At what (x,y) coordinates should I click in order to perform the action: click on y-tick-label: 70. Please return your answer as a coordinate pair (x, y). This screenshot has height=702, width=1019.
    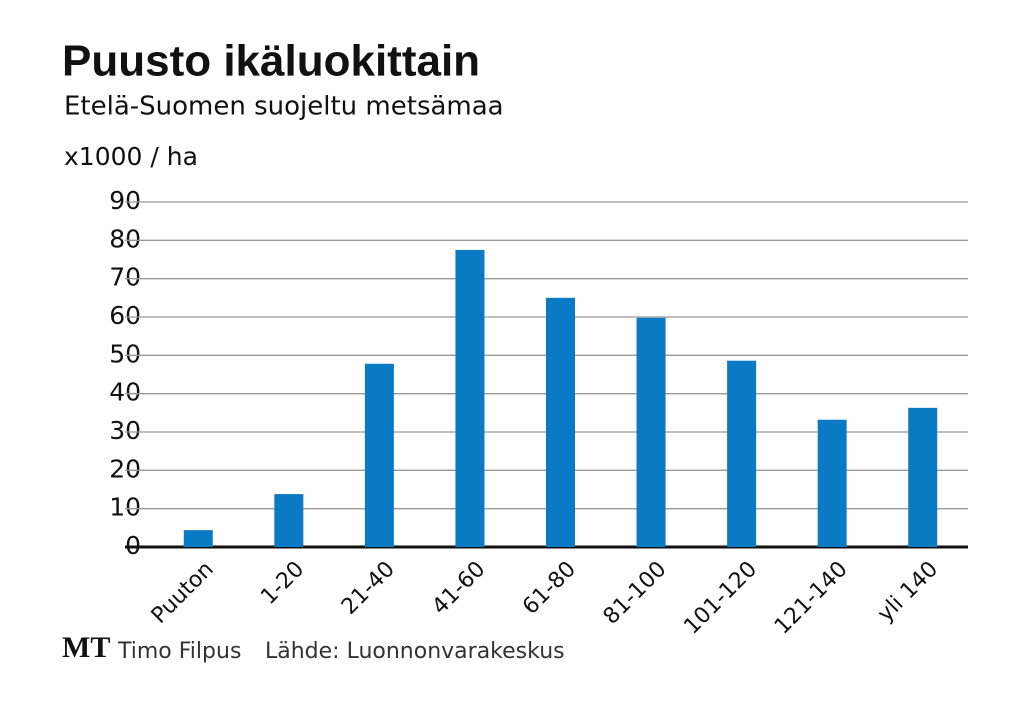
    Looking at the image, I should click on (125, 277).